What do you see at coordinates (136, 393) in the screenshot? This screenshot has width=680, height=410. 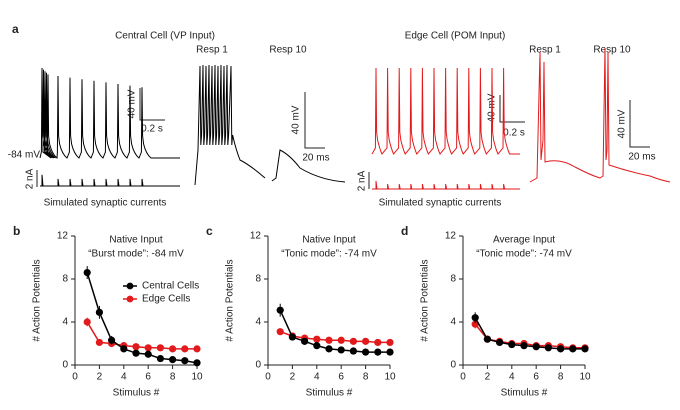 I see `x-axis-label: Stimulus #` at bounding box center [136, 393].